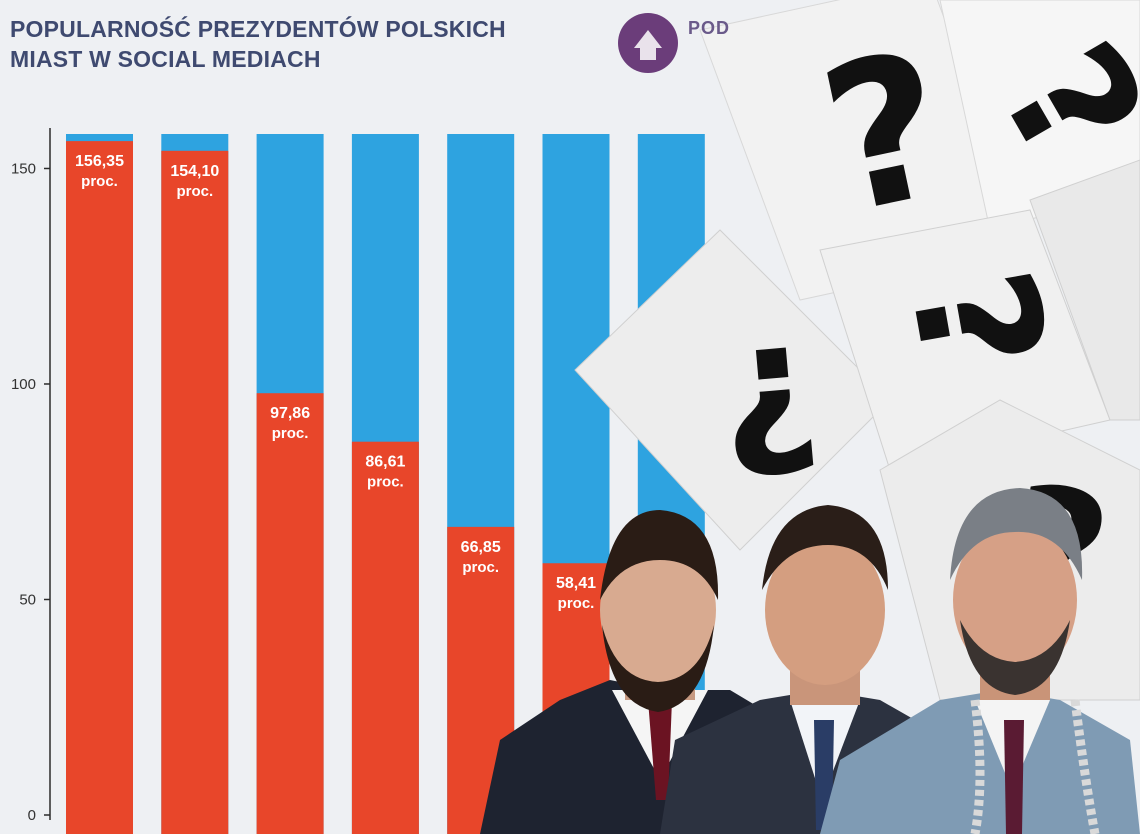 Image resolution: width=1140 pixels, height=834 pixels. What do you see at coordinates (23, 168) in the screenshot?
I see `y-tick-label: 150` at bounding box center [23, 168].